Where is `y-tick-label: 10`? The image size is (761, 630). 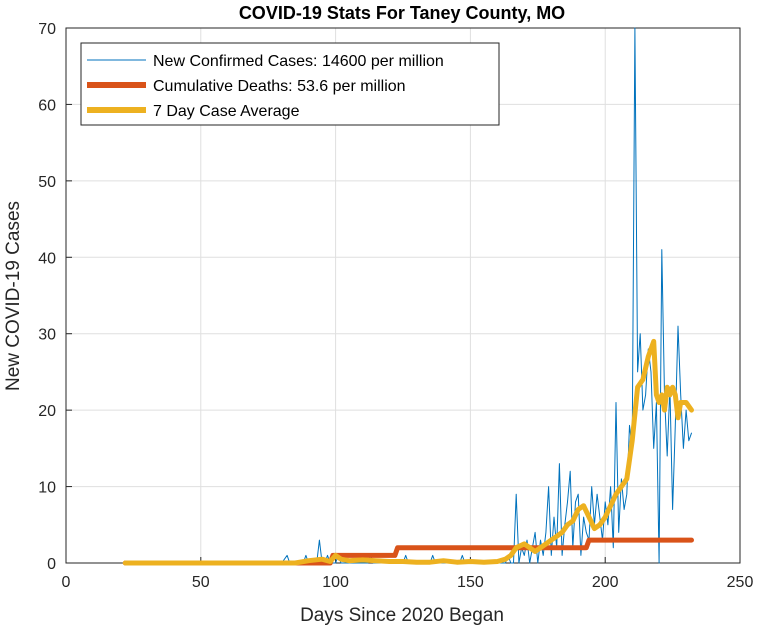
y-tick-label: 10 is located at coordinates (47, 488).